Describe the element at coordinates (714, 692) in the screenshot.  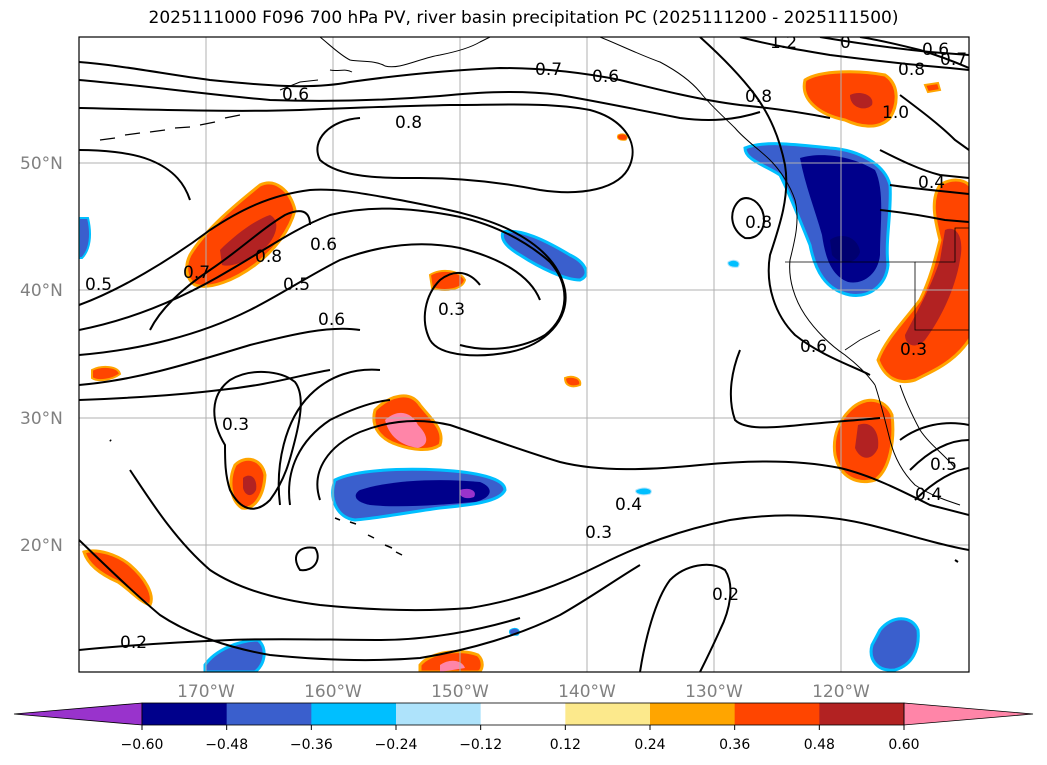
I see `lon-label-130w: 130°W` at that location.